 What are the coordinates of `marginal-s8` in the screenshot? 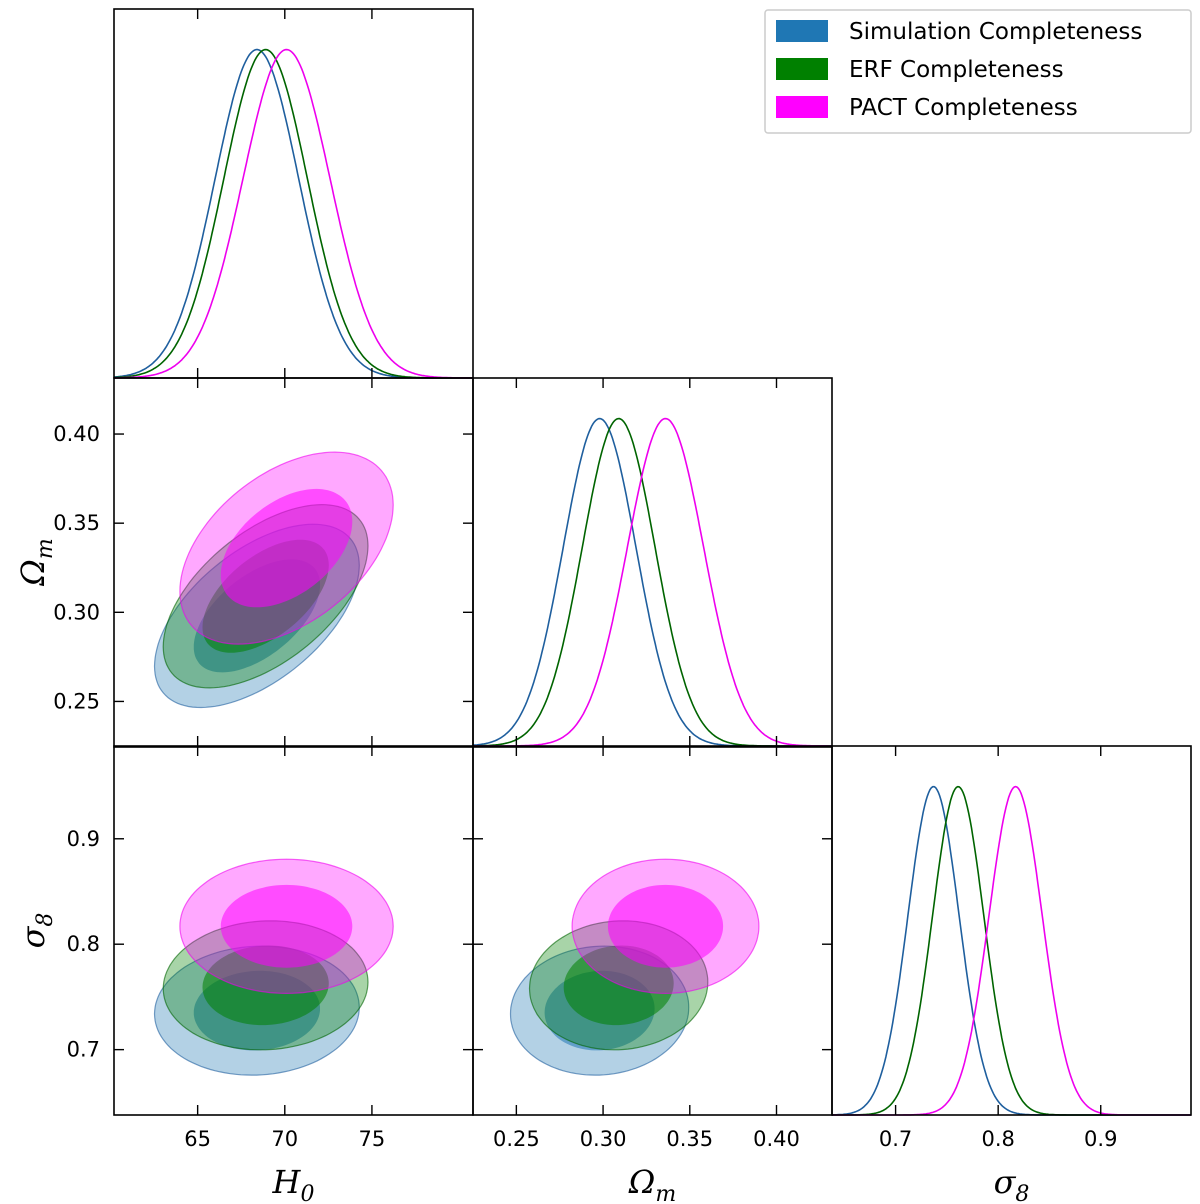 It's located at (1011, 950).